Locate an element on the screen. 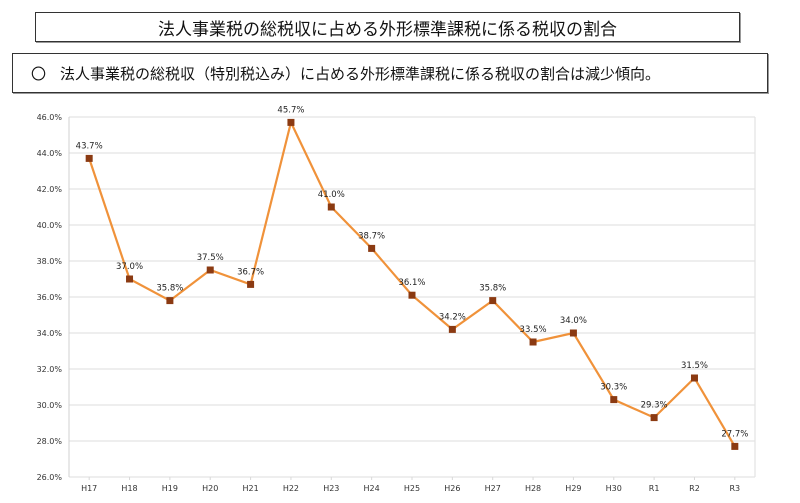 The height and width of the screenshot is (503, 800). data-label: 37.0% is located at coordinates (129, 267).